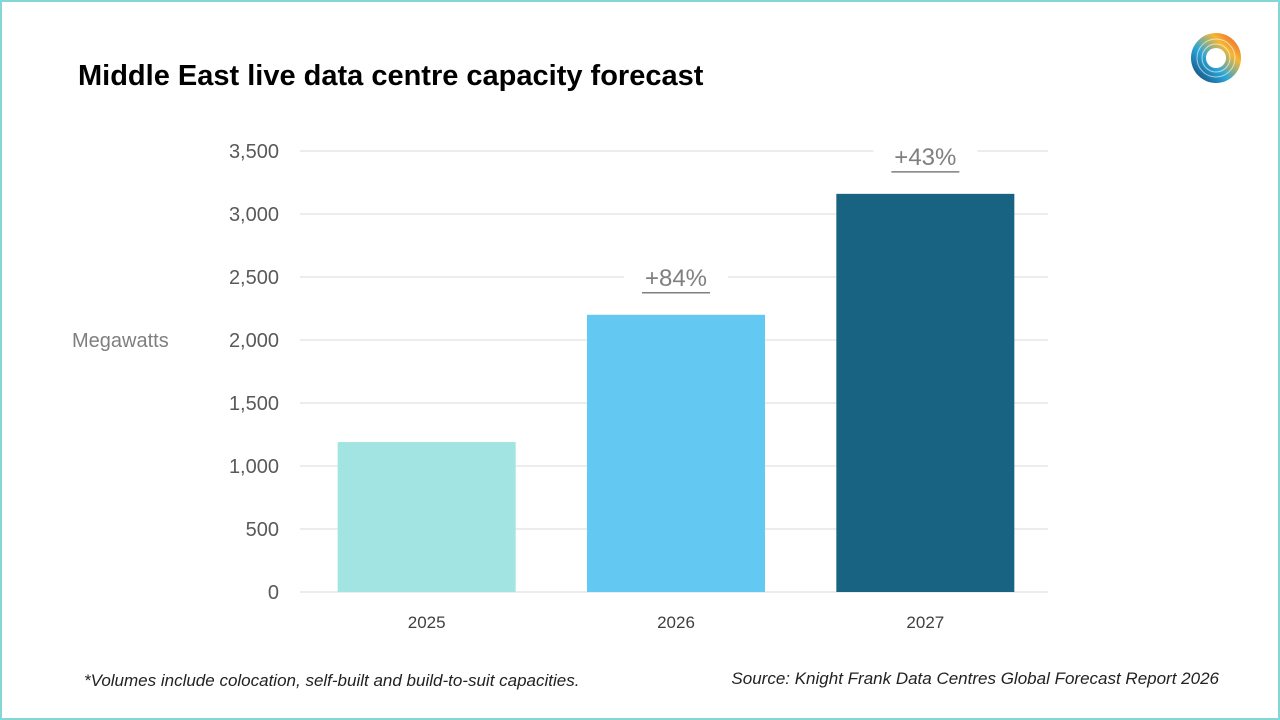  Describe the element at coordinates (676, 453) in the screenshot. I see `bar-2026` at that location.